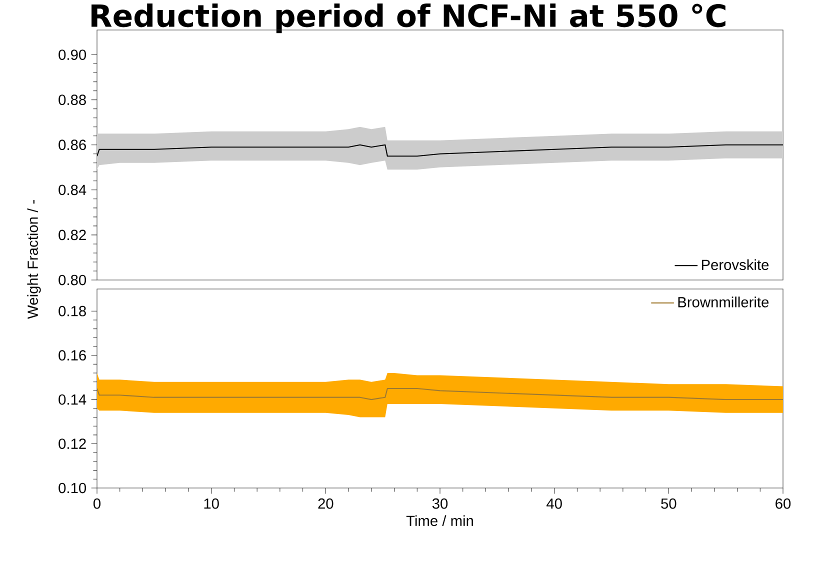 The image size is (817, 569). I want to click on x-axis-title: Time / min, so click(439, 520).